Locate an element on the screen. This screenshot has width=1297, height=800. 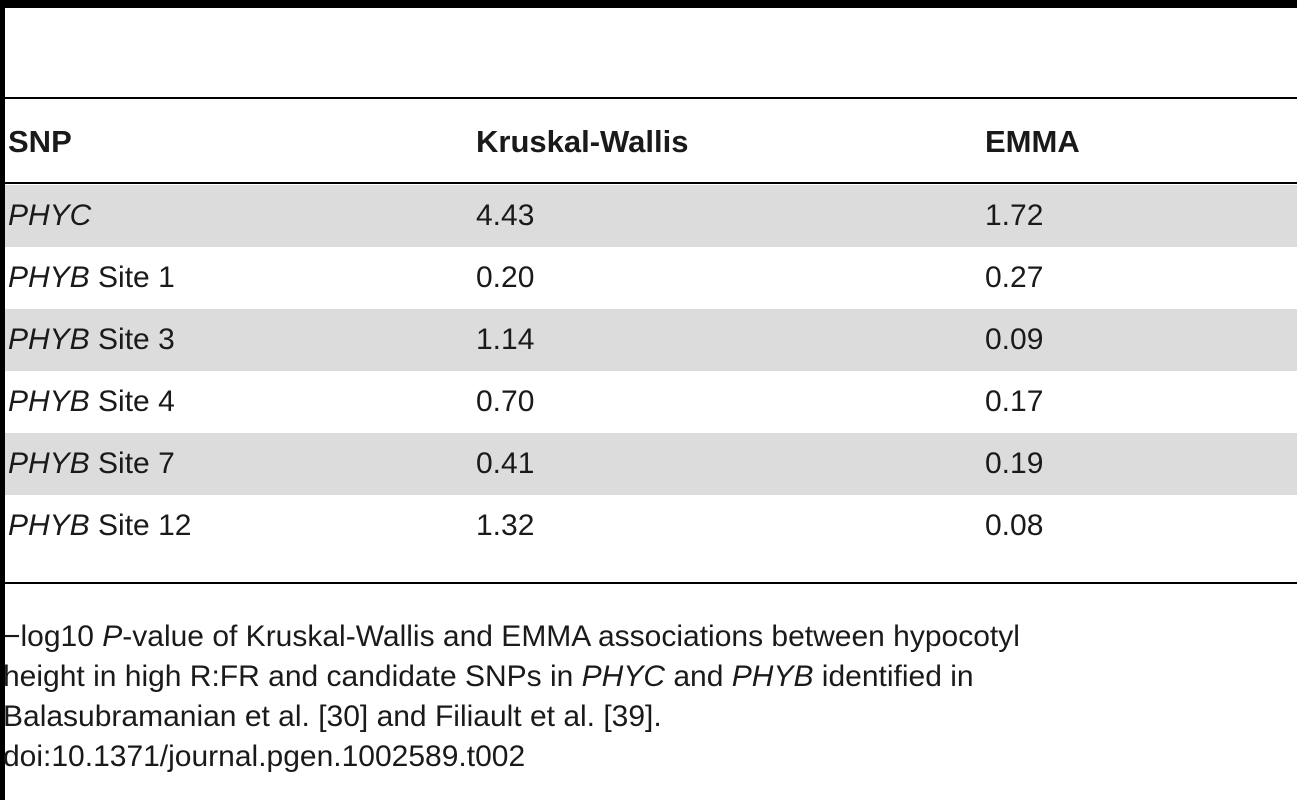
kruskal-wallis-cell: 1.14 is located at coordinates (505, 339).